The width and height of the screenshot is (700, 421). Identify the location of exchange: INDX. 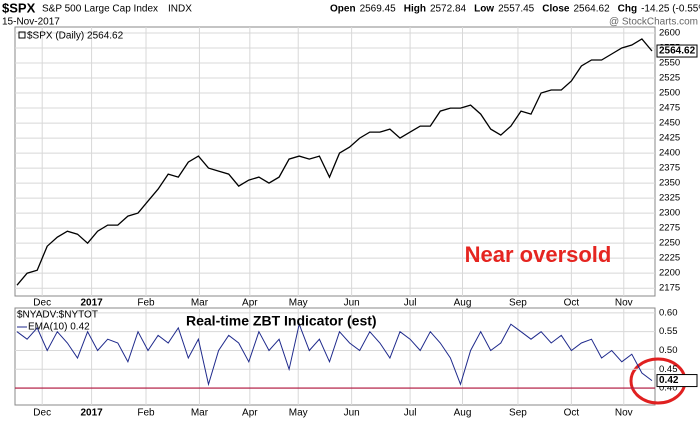
(180, 9).